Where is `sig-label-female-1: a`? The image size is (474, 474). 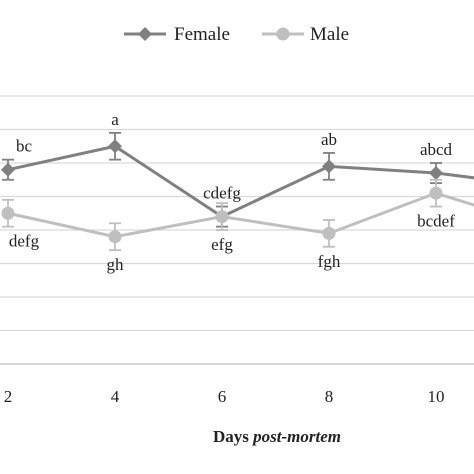
sig-label-female-1: a is located at coordinates (115, 119).